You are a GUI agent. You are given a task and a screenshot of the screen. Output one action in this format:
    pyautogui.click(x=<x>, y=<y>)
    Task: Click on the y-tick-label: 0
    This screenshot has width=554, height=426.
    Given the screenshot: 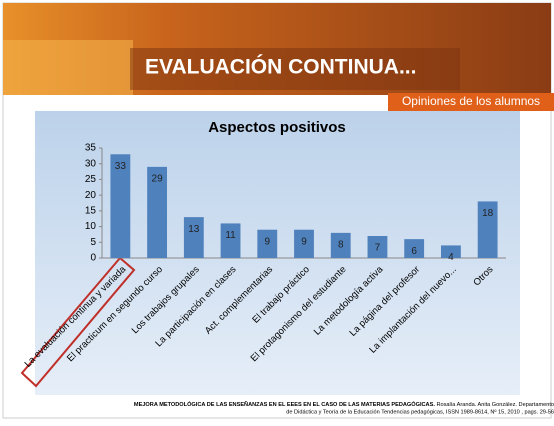 What is the action you would take?
    pyautogui.click(x=93, y=258)
    